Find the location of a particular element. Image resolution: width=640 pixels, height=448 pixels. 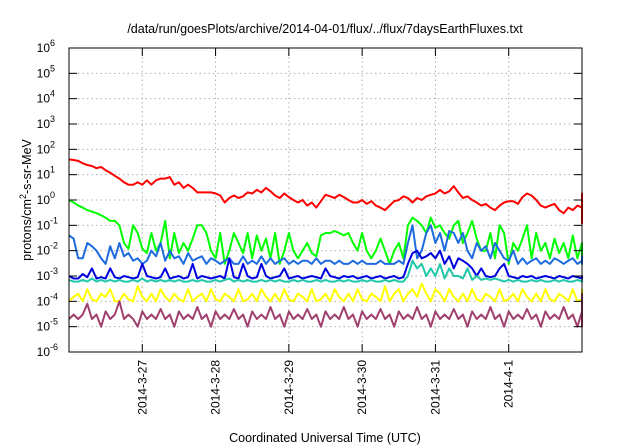

y-tick-exponent: 0 is located at coordinates (52, 195).